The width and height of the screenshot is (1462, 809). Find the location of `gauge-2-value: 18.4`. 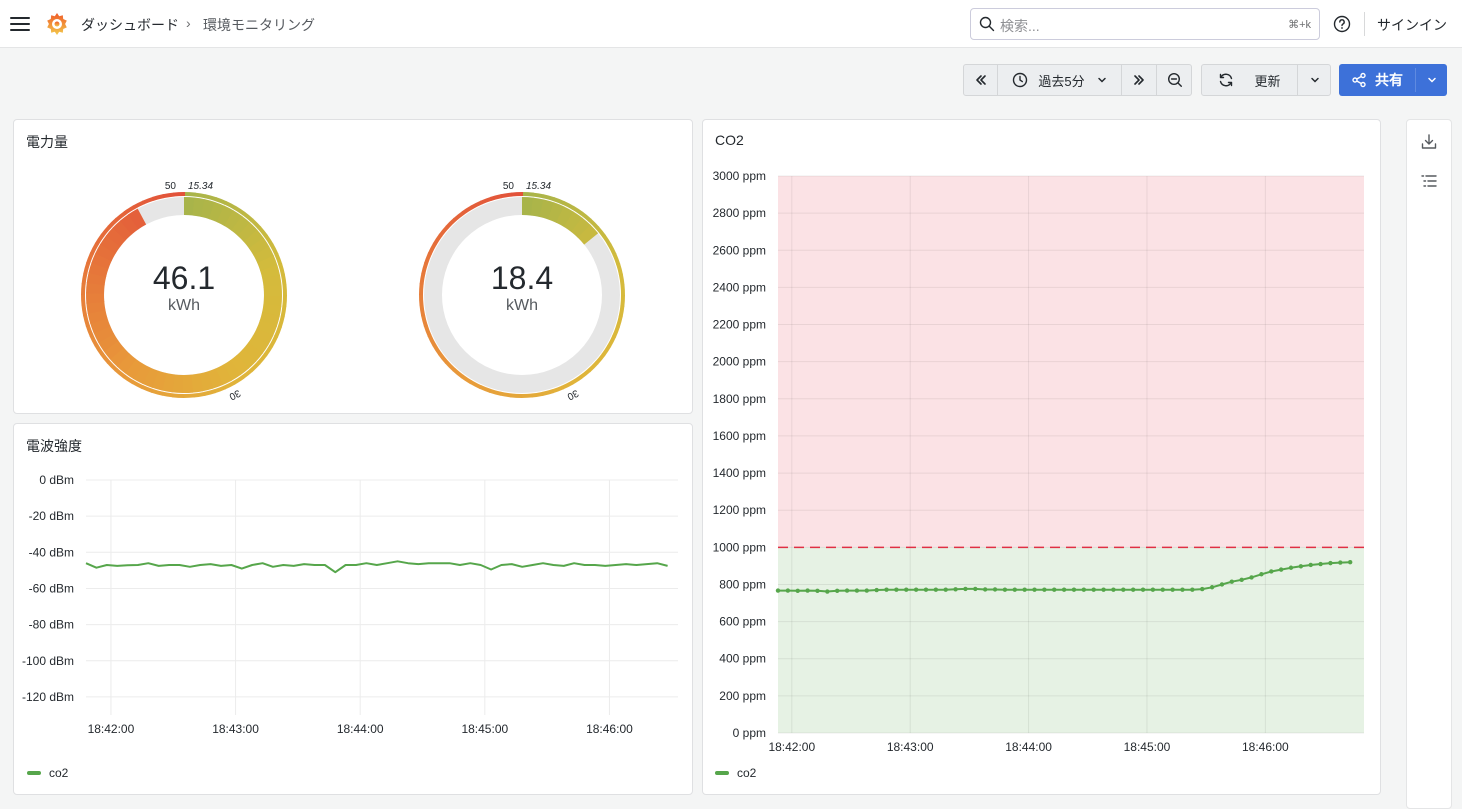

gauge-2-value: 18.4 is located at coordinates (522, 278).